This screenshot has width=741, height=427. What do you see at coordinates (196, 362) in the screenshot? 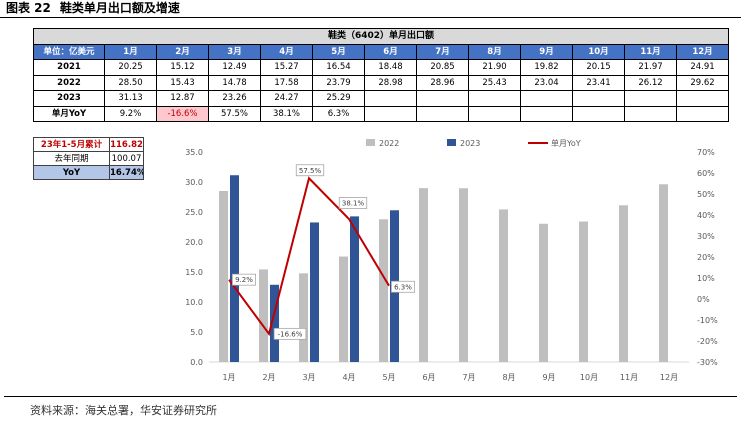
I see `y-left-tick-label: 0.0` at bounding box center [196, 362].